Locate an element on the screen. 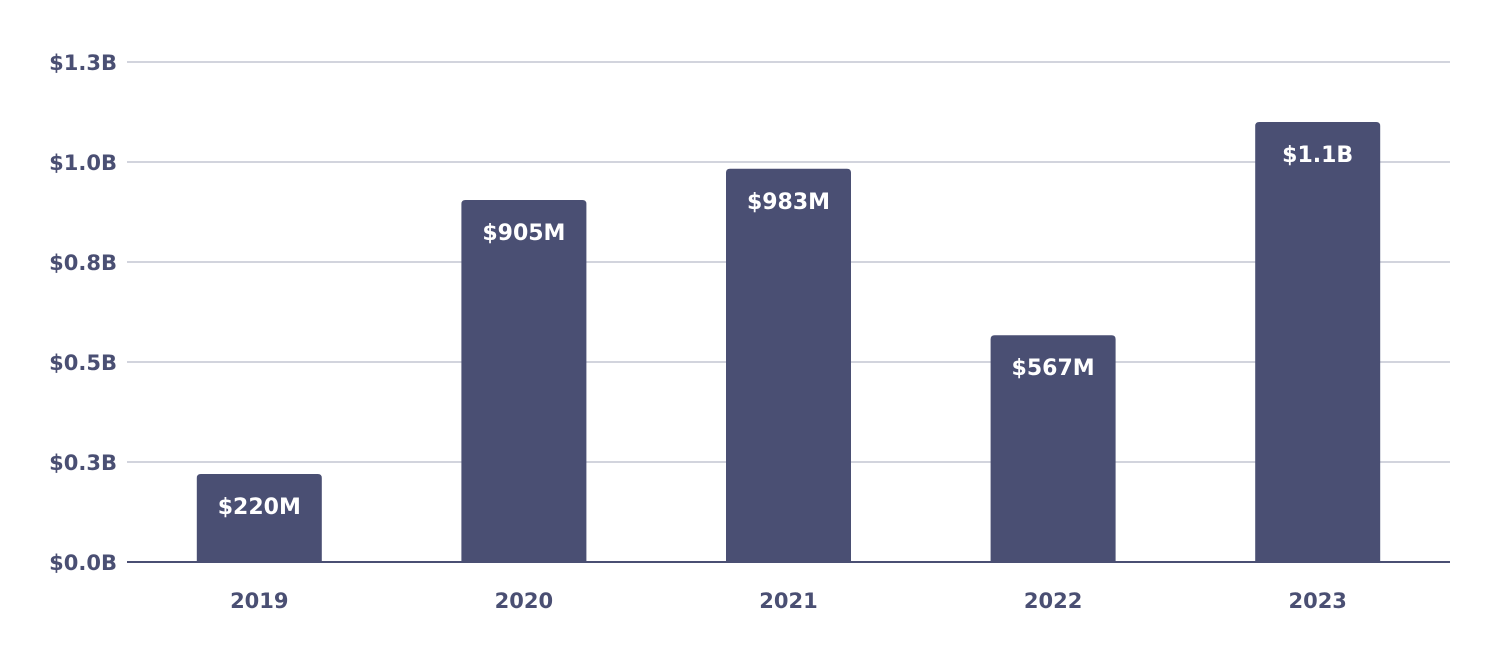 The height and width of the screenshot is (662, 1500). bar-data-label: $567M is located at coordinates (1053, 368).